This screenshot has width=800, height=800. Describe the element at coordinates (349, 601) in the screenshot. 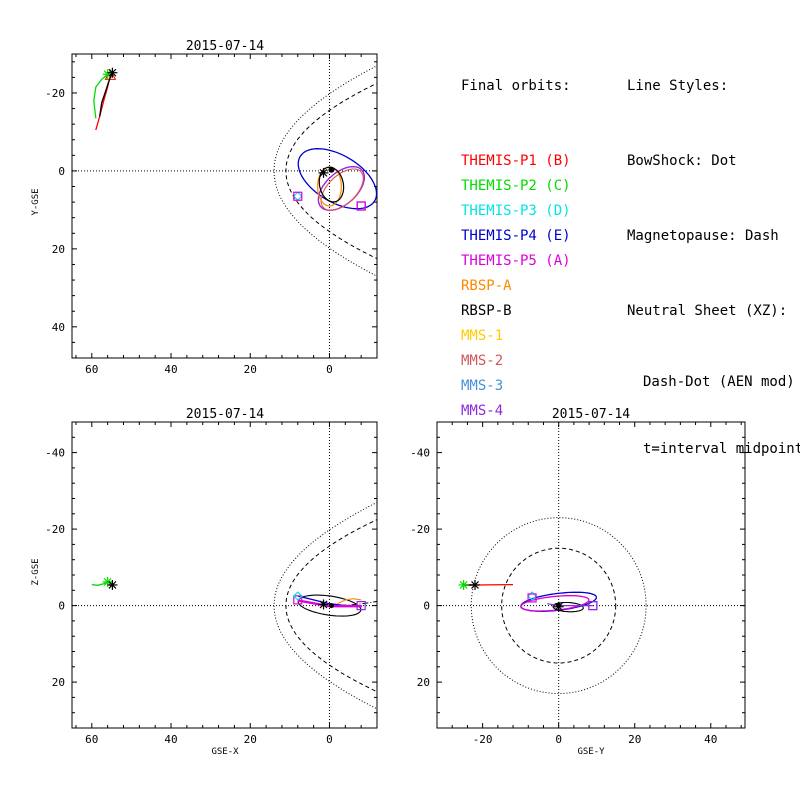

I see `orbit-rbsp-a` at that location.